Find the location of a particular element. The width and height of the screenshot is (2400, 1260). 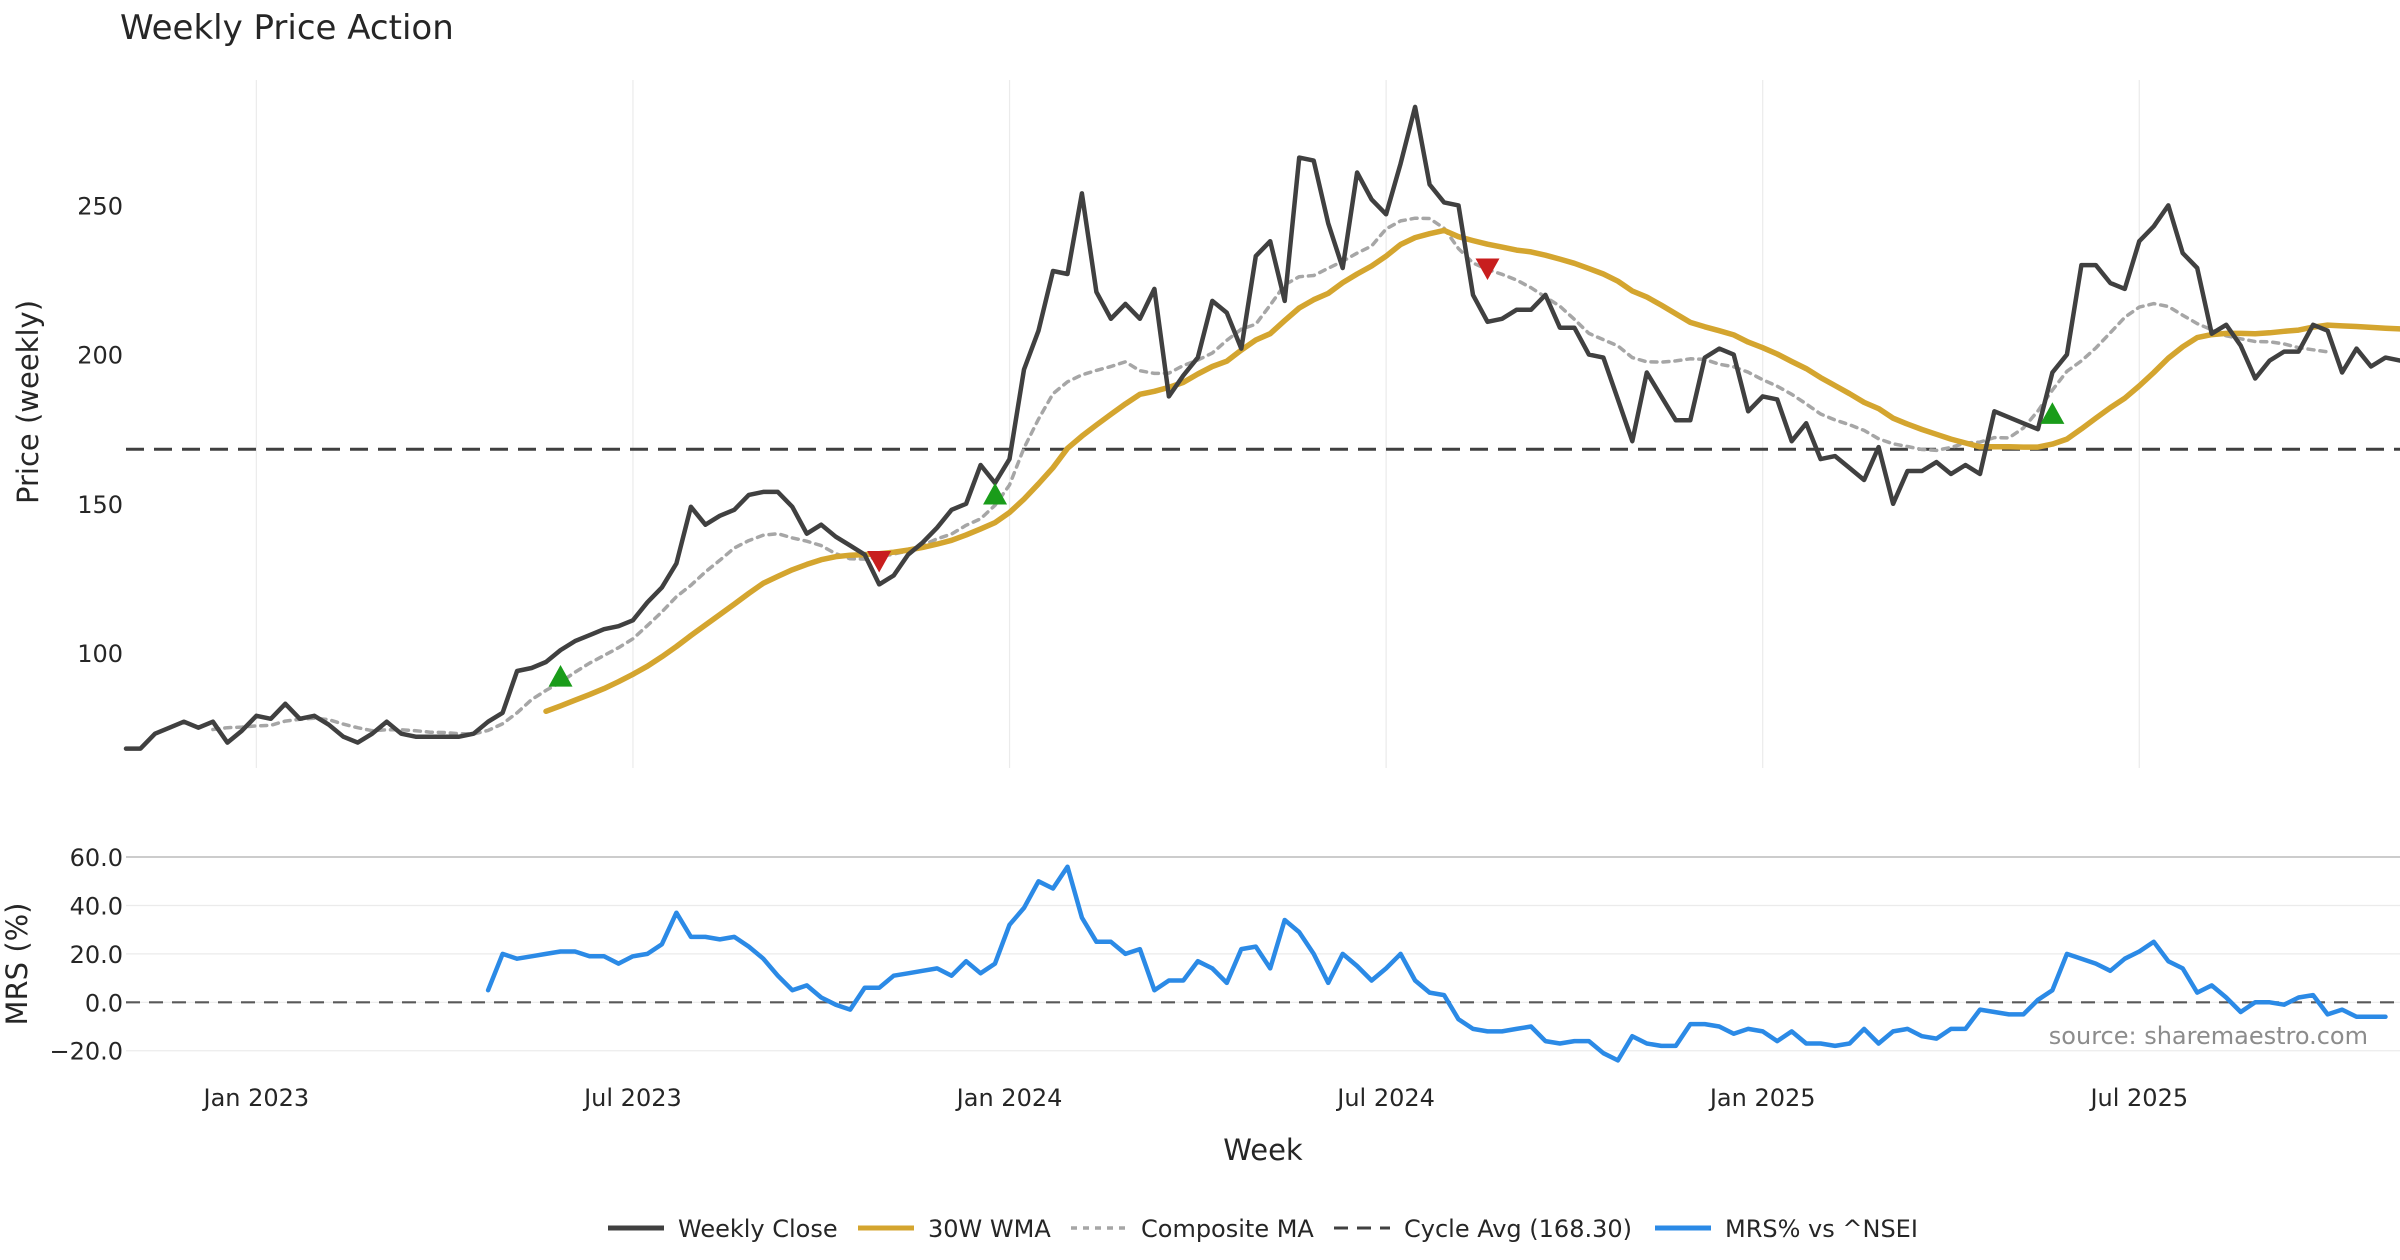

price-y-tick-label: 250 is located at coordinates (100, 206).